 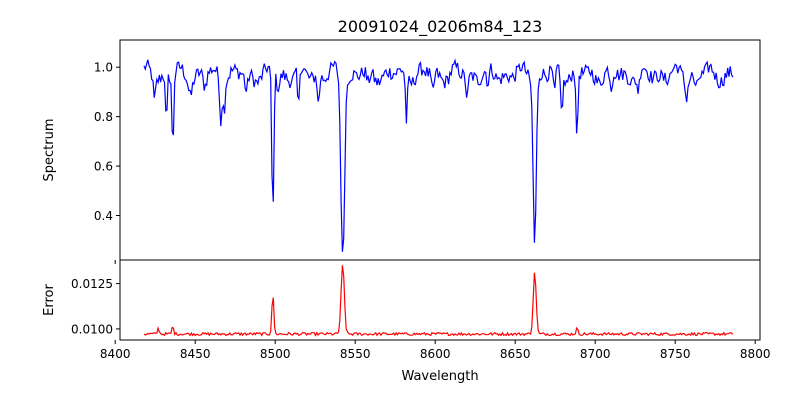 I want to click on x-tick-label: 8400, so click(x=115, y=354).